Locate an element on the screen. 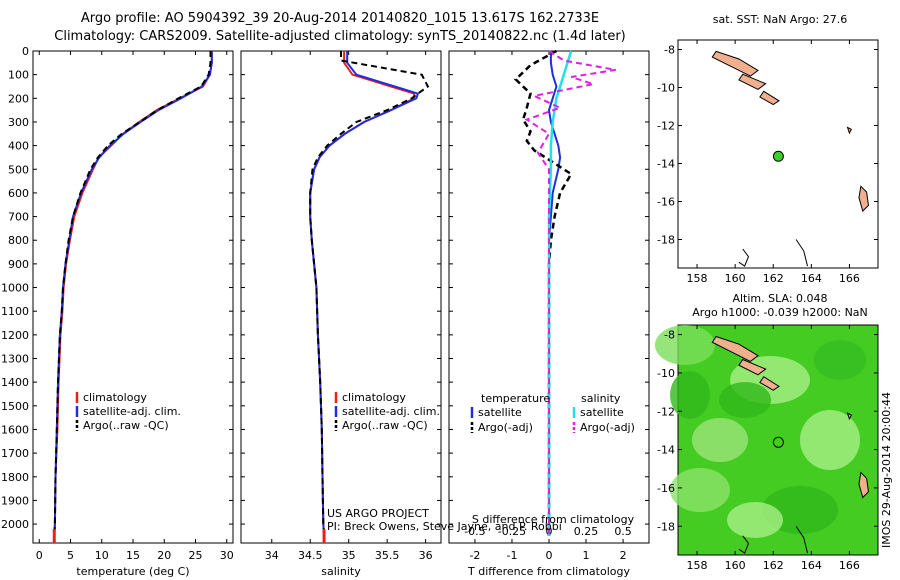 This screenshot has width=900, height=580. depth-tick-label: 900 is located at coordinates (18, 264).